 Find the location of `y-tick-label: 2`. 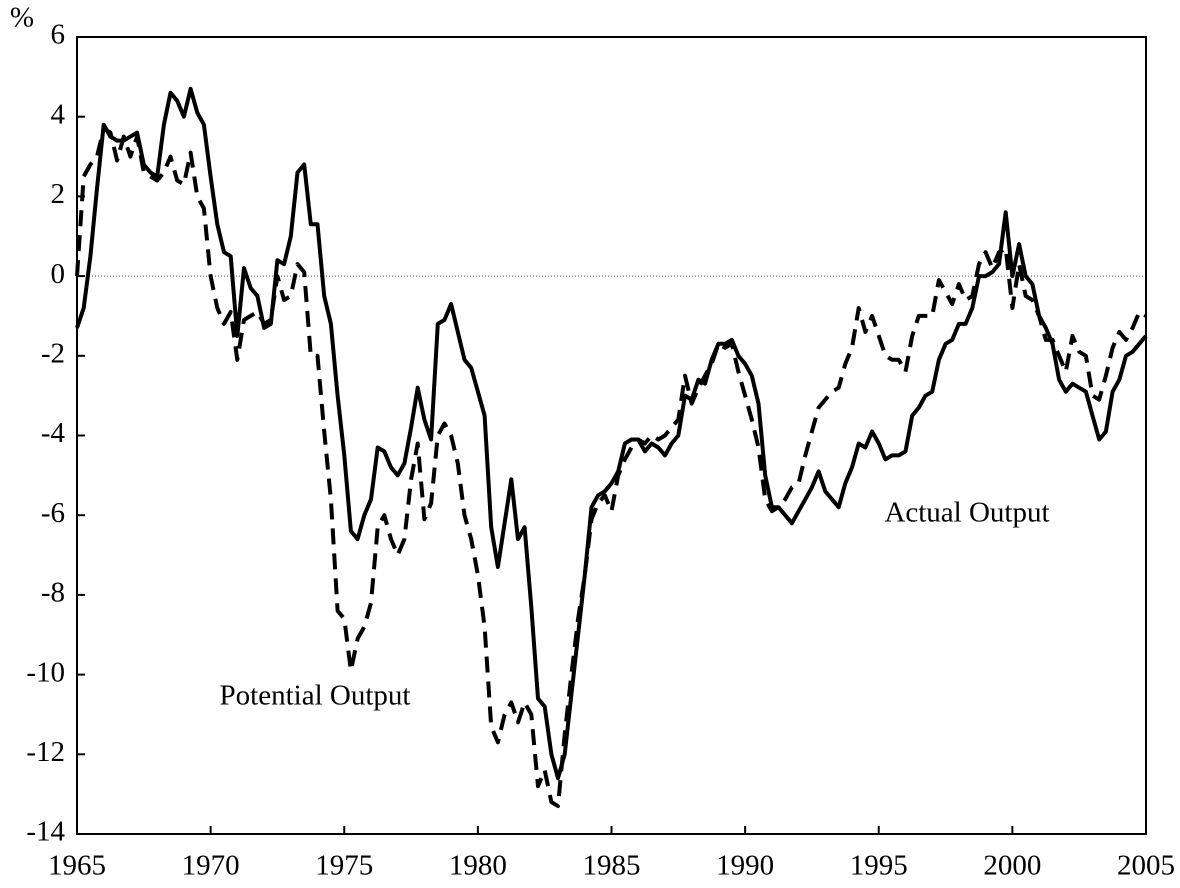

y-tick-label: 2 is located at coordinates (58, 194).